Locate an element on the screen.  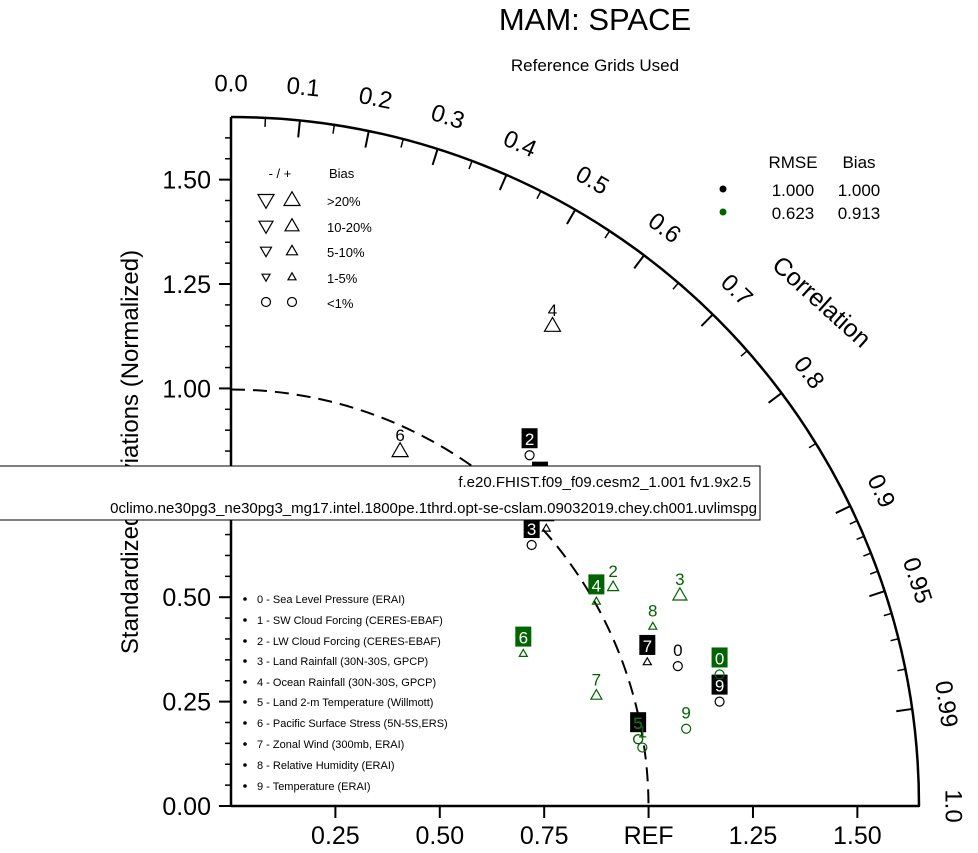
marker-label: 5 is located at coordinates (637, 723).